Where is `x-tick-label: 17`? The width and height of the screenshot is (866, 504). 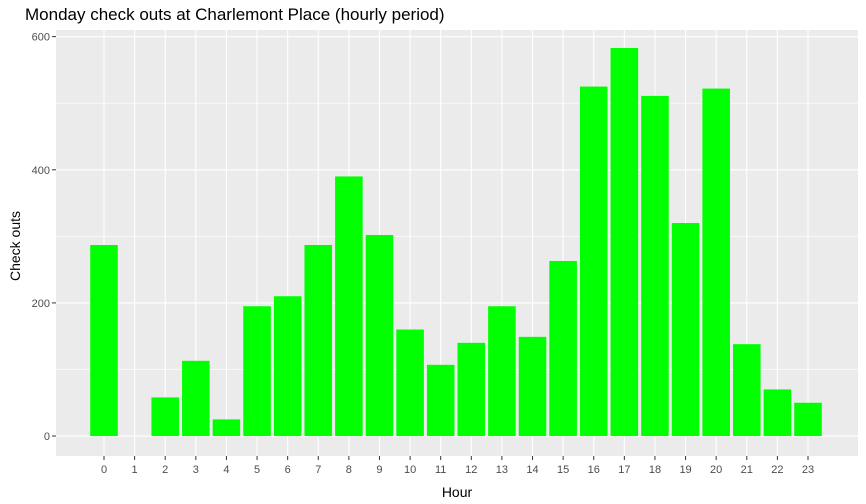
x-tick-label: 17 is located at coordinates (624, 470).